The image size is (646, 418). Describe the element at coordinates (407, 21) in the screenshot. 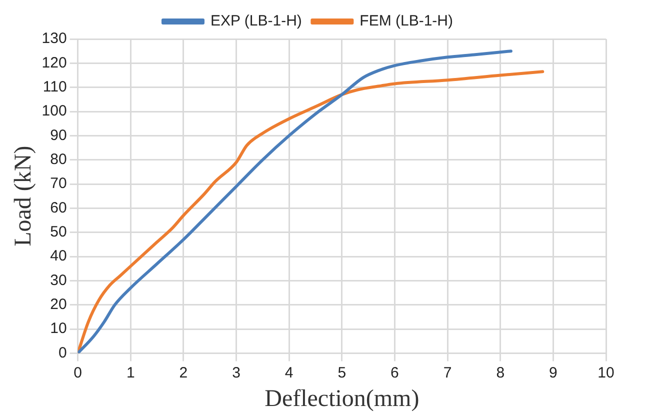

I see `legend-label: FEM (LB-1-H)` at that location.